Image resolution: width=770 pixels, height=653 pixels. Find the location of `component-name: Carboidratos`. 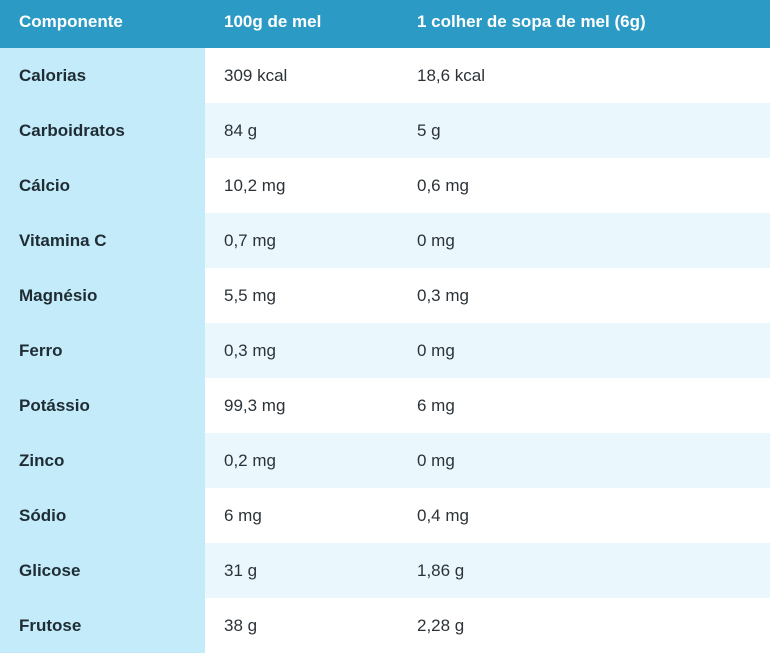

component-name: Carboidratos is located at coordinates (102, 130).